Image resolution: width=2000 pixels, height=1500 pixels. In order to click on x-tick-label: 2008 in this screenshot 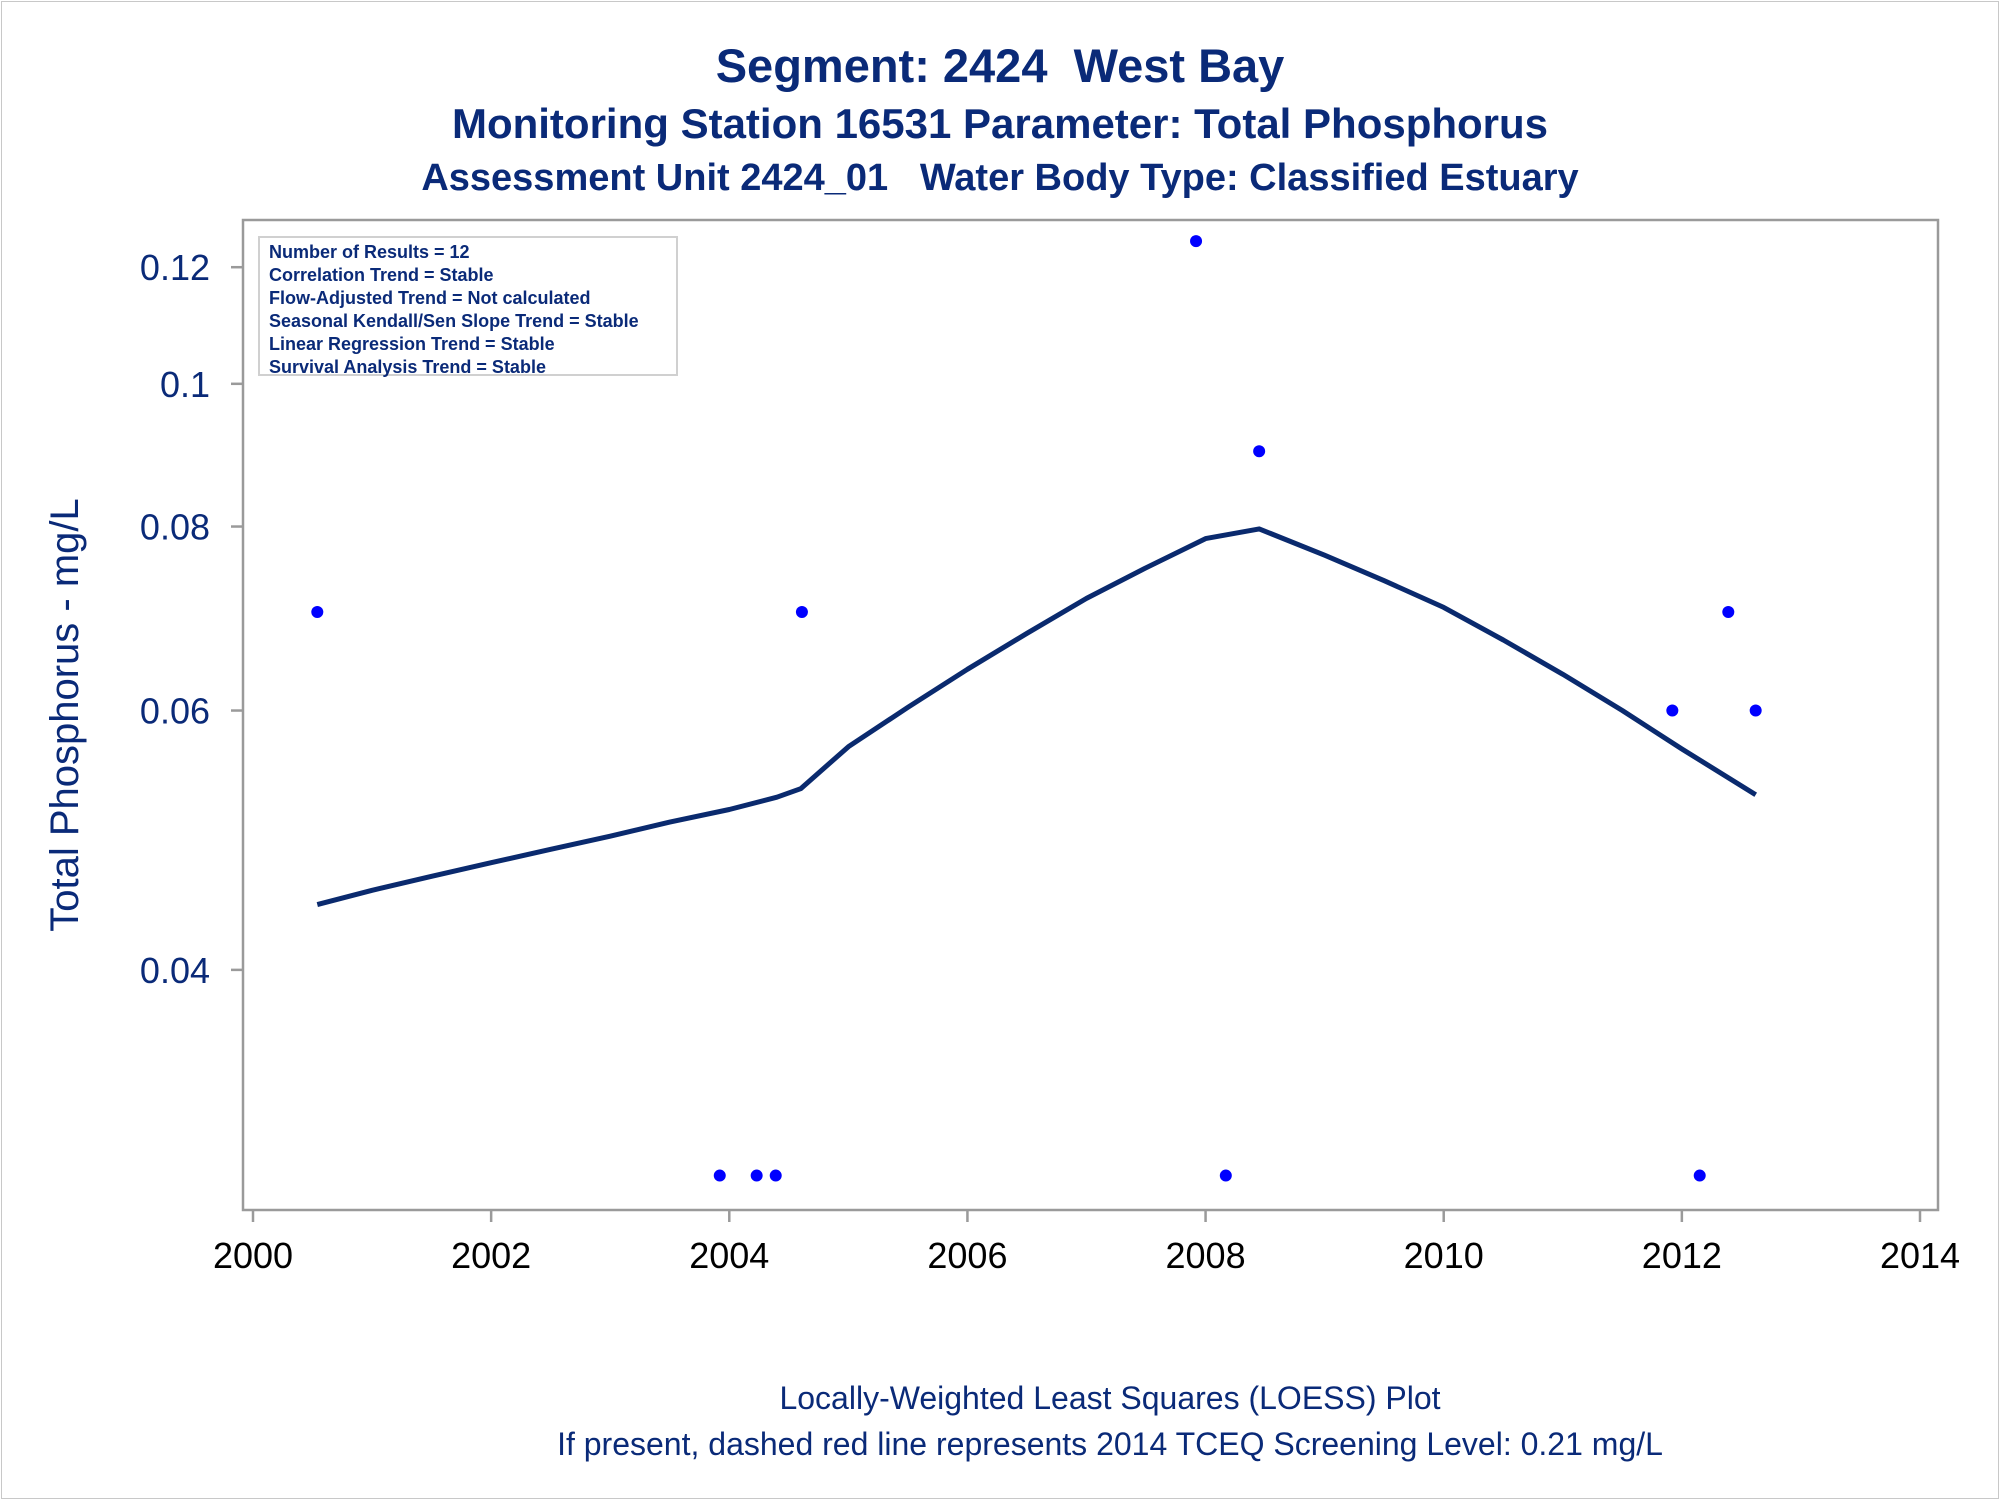, I will do `click(1206, 1255)`.